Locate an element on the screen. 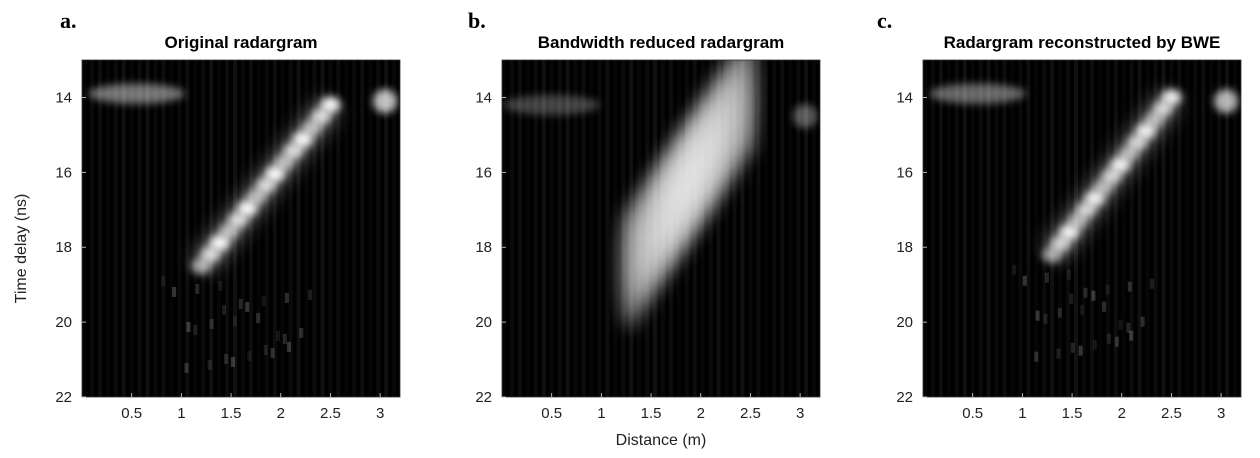  x-tick-label: 0.5 is located at coordinates (551, 413).